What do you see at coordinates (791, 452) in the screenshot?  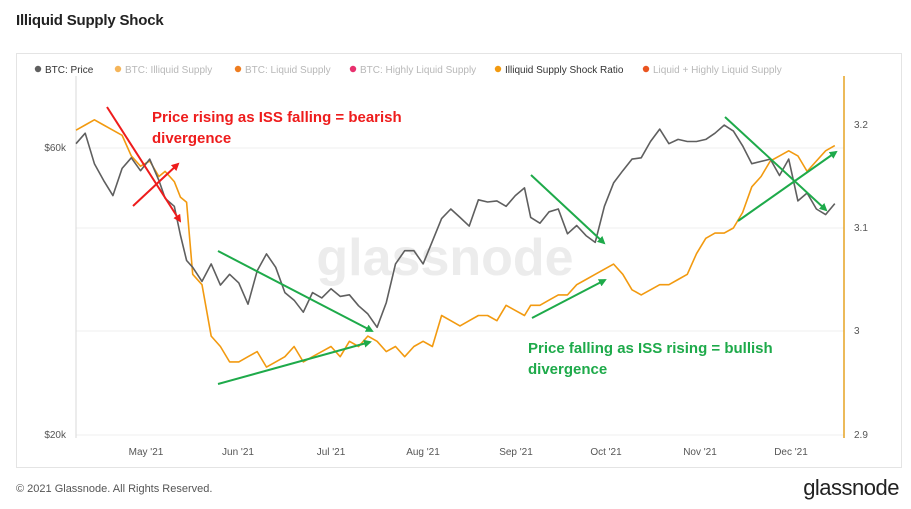 I see `x-tick-label: Dec '21` at bounding box center [791, 452].